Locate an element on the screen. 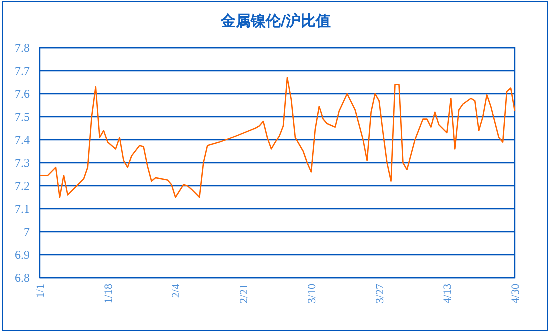 The image size is (552, 336). y-tick-label: 6.8 is located at coordinates (22, 278).